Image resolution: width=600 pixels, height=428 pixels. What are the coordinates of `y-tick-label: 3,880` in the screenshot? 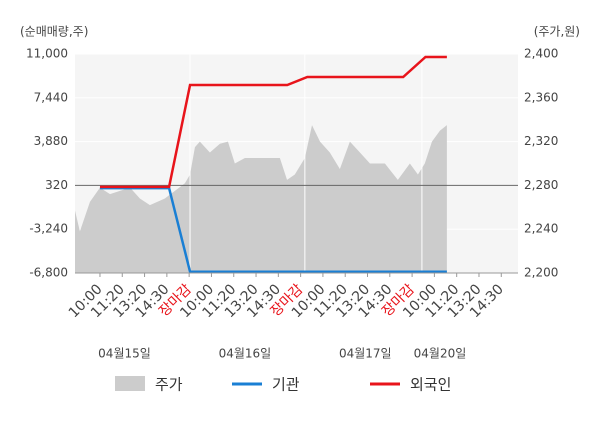 It's located at (51, 141).